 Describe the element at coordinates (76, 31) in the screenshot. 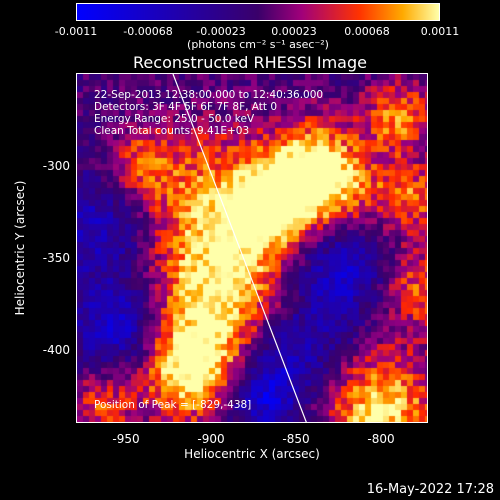

I see `colorbar-tick: -0.0011` at that location.